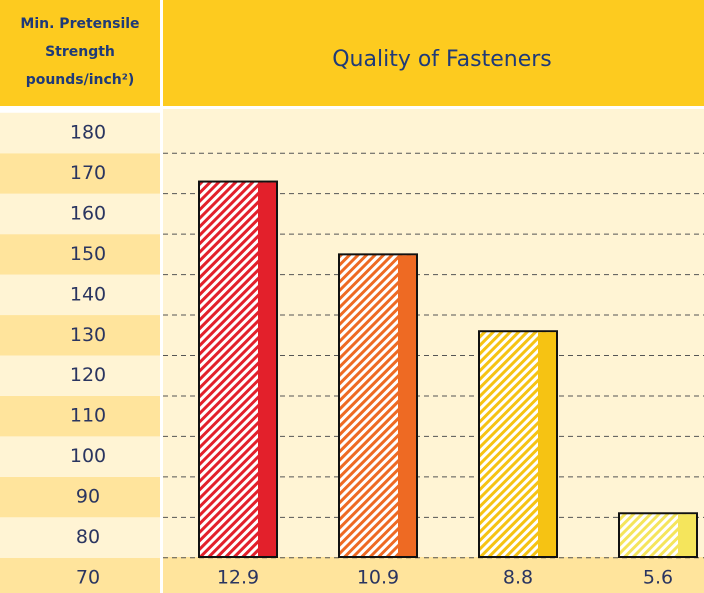  Describe the element at coordinates (88, 173) in the screenshot. I see `y-tick-label: 170` at that location.